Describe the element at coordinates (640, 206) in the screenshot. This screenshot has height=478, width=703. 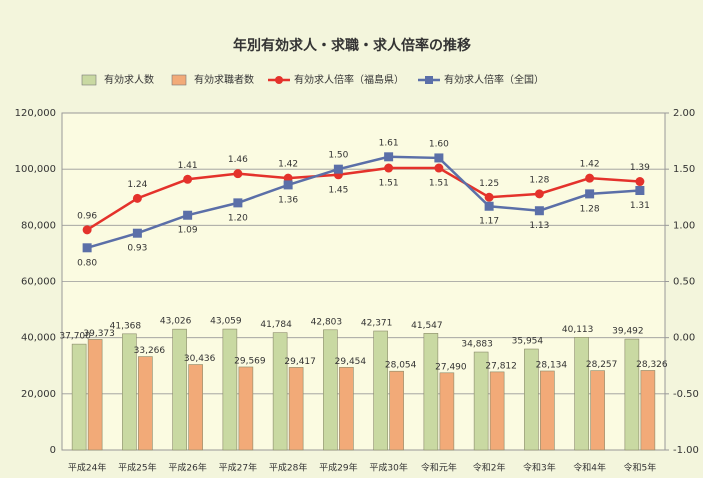
I see `line-value-label: 1.31` at that location.